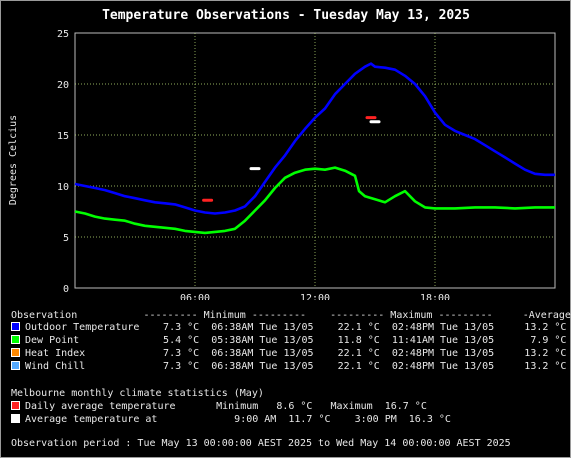 The height and width of the screenshot is (458, 571). I want to click on climate-swatch-daily-avg, so click(15, 405).